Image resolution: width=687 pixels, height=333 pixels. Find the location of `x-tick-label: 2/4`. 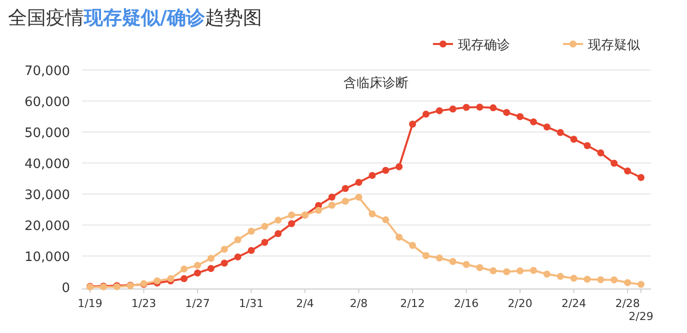

x-tick-label: 2/4 is located at coordinates (305, 303).